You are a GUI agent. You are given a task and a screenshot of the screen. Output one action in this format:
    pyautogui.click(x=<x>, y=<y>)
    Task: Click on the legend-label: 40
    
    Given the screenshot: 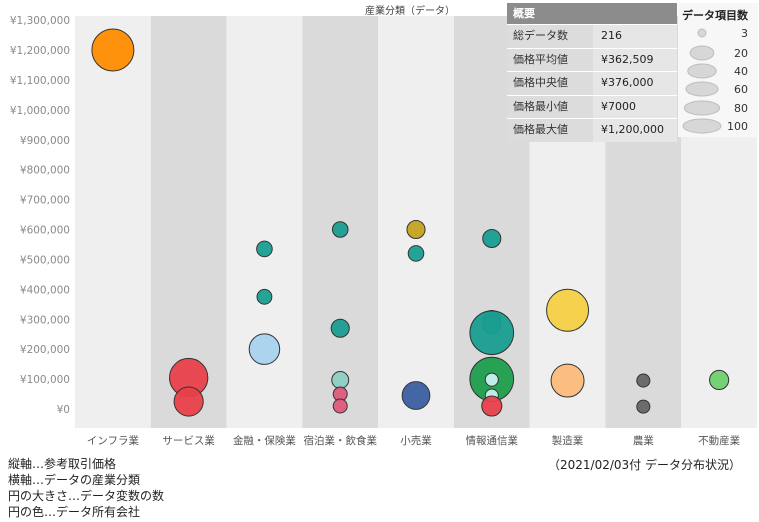 What is the action you would take?
    pyautogui.click(x=741, y=71)
    